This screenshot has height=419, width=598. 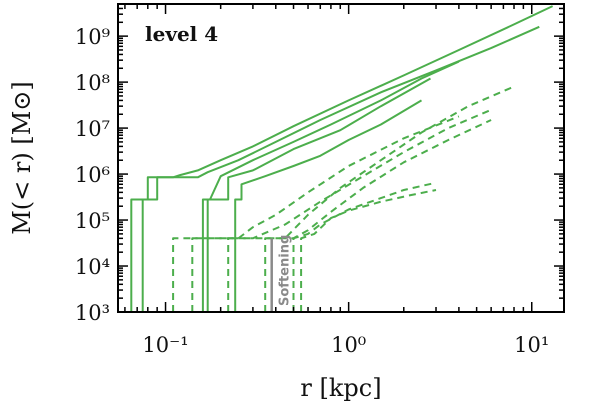 I want to click on panel-label: level 4, so click(x=181, y=34).